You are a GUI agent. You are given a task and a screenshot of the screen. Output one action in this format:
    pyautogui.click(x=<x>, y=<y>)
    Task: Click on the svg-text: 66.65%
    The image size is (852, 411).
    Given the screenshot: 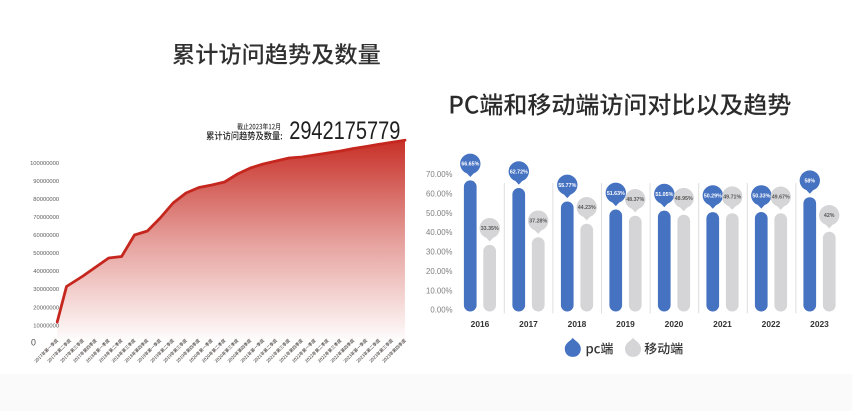 What is the action you would take?
    pyautogui.click(x=470, y=165)
    